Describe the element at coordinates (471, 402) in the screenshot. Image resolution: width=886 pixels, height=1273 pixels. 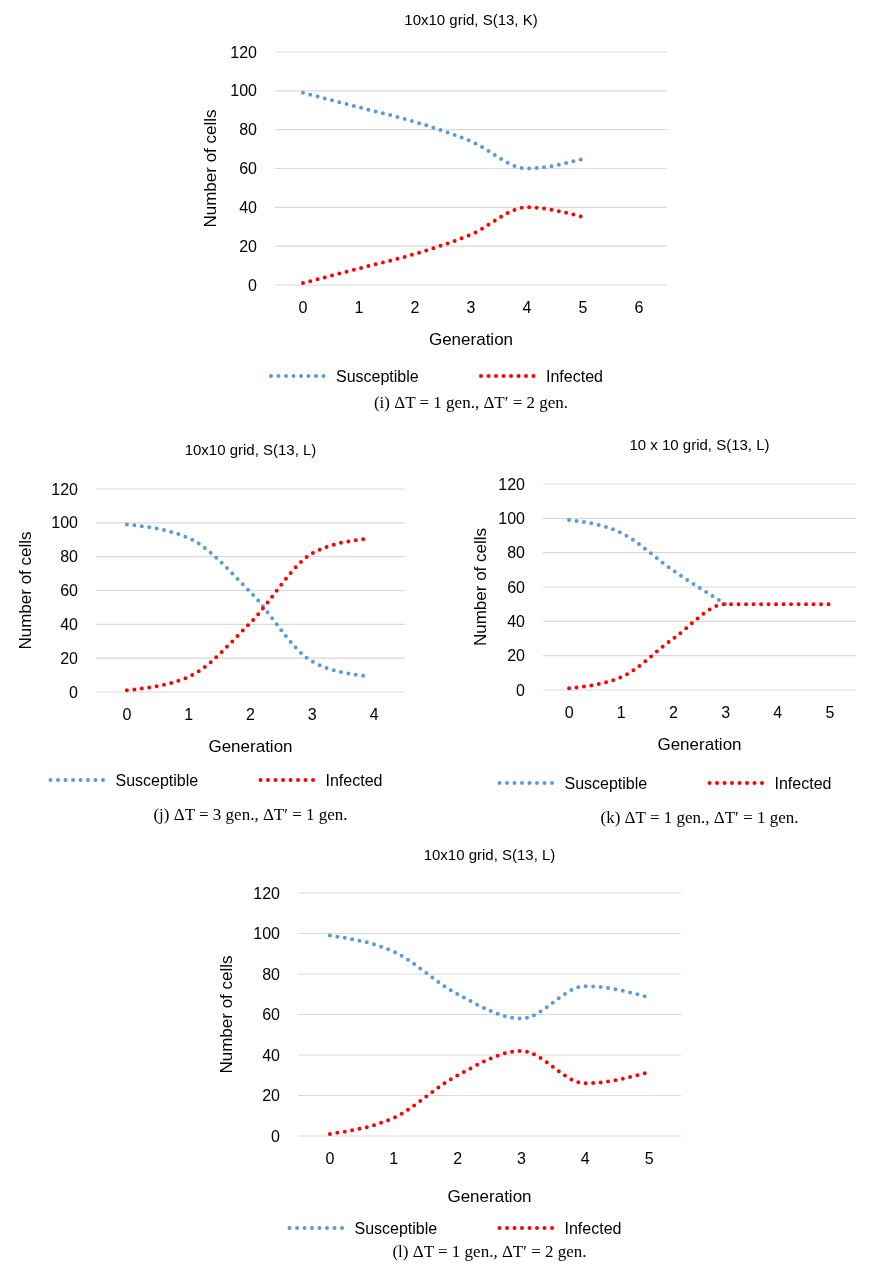
I see `text: (i) ΔT = 1 gen., ΔT′ = 2 gen.` at that location.